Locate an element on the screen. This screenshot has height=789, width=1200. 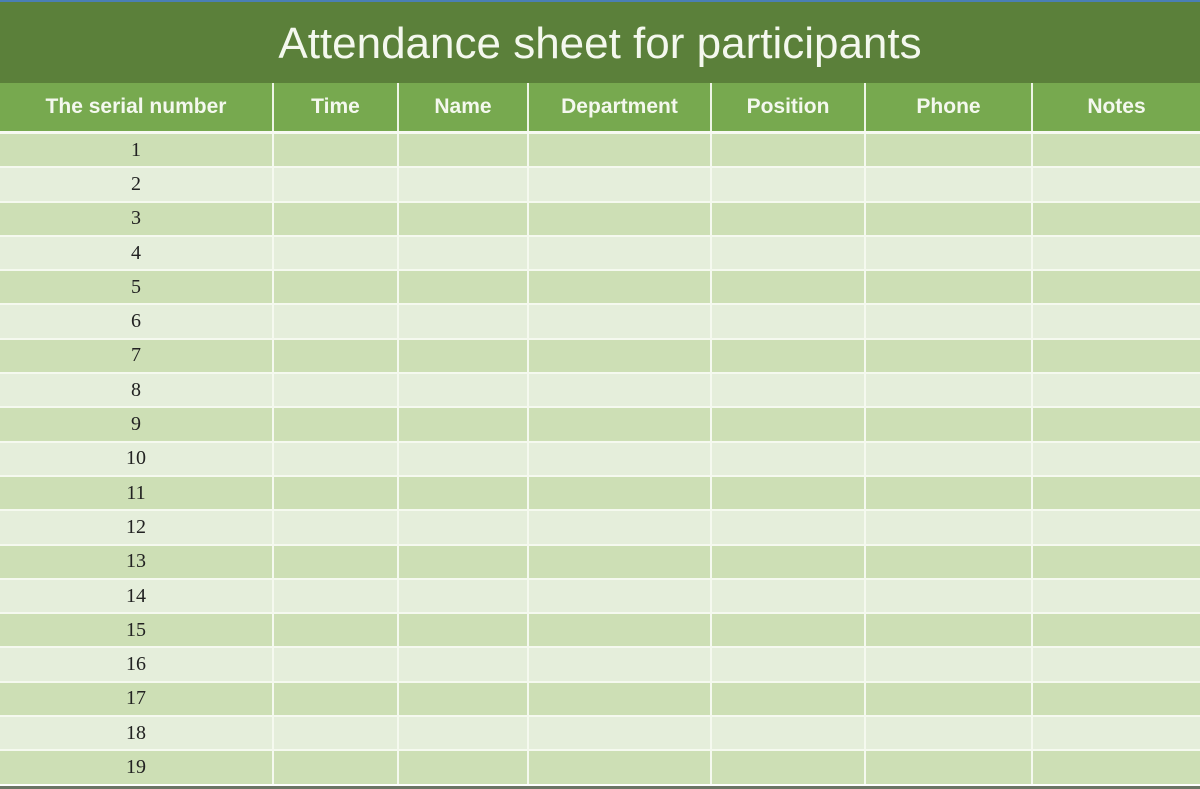
serial-number-cell: 1 is located at coordinates (136, 149).